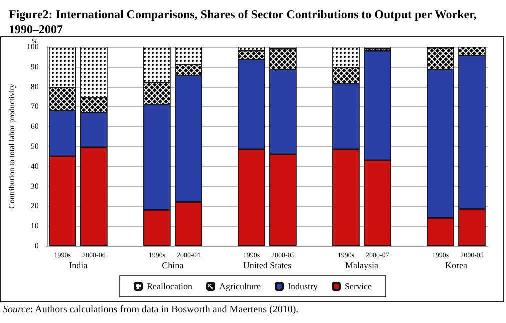 The width and height of the screenshot is (506, 323). I want to click on source-note: Source: Authors calculations from data in Bosworth and Maertens (2010)., so click(151, 310).